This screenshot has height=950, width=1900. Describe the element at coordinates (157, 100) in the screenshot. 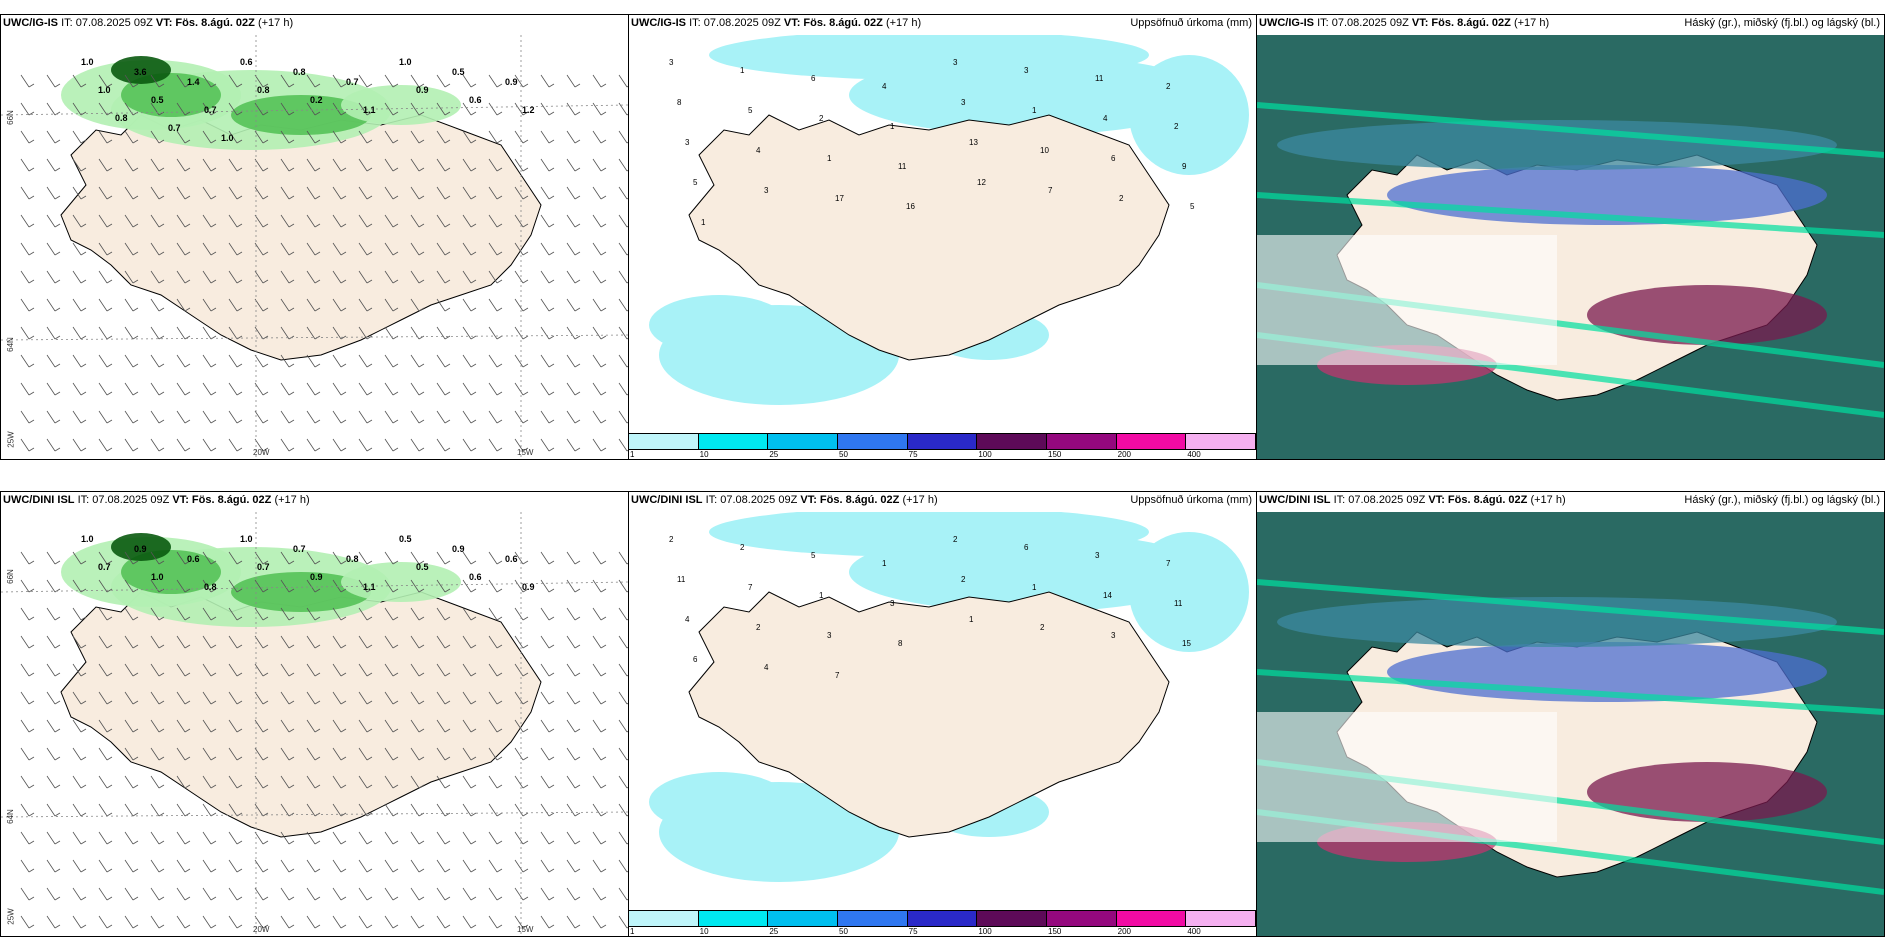

I see `precip-value: 0.5` at that location.